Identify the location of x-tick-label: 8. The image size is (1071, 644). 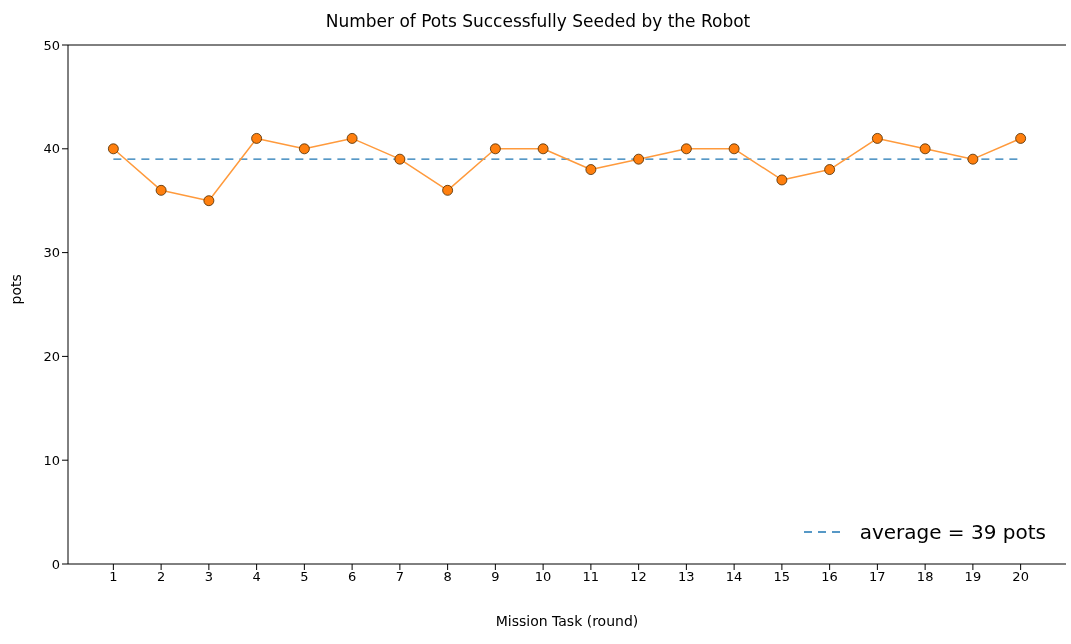
(447, 577).